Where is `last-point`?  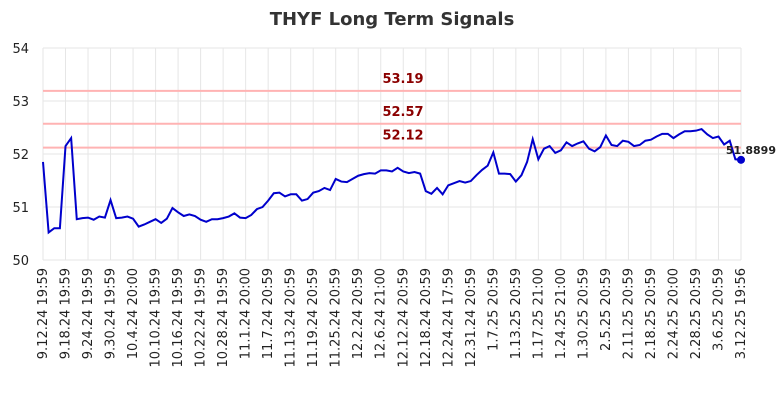
last-point is located at coordinates (741, 159).